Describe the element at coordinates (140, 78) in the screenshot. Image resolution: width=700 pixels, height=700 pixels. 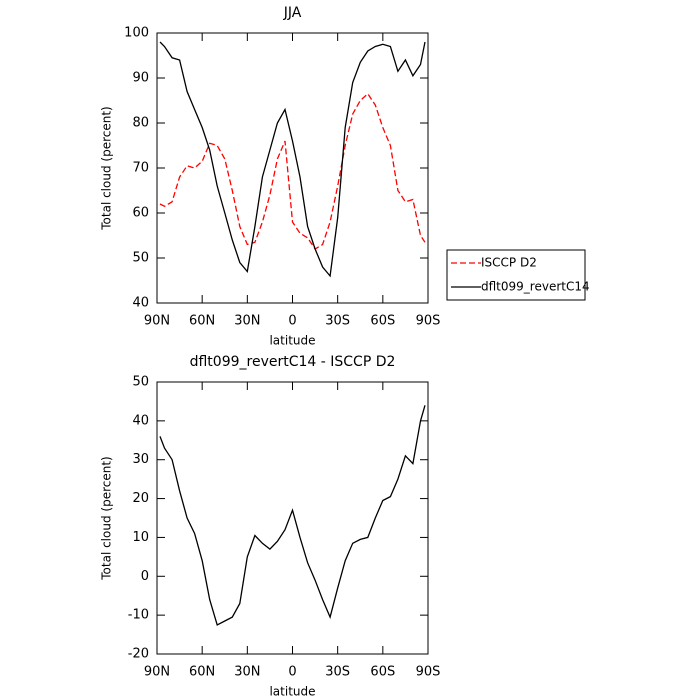
I see `y-tick-label: 90` at that location.